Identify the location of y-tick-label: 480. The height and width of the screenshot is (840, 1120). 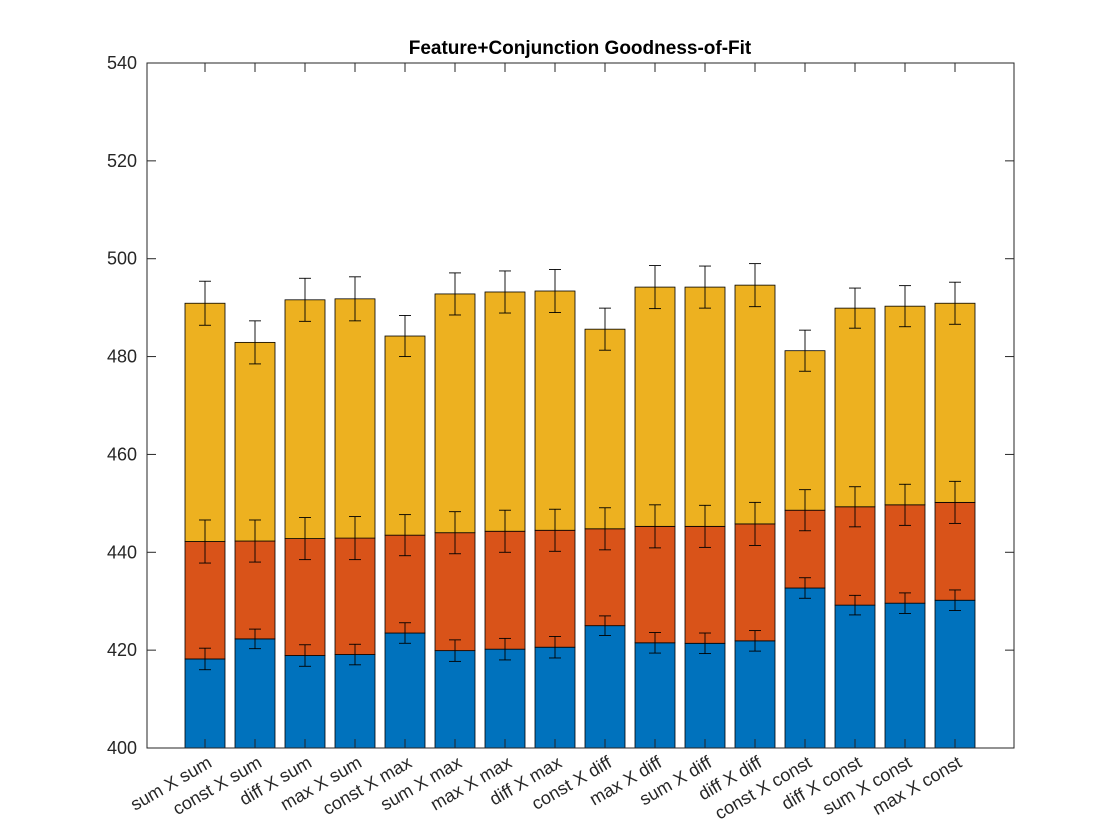
(122, 357).